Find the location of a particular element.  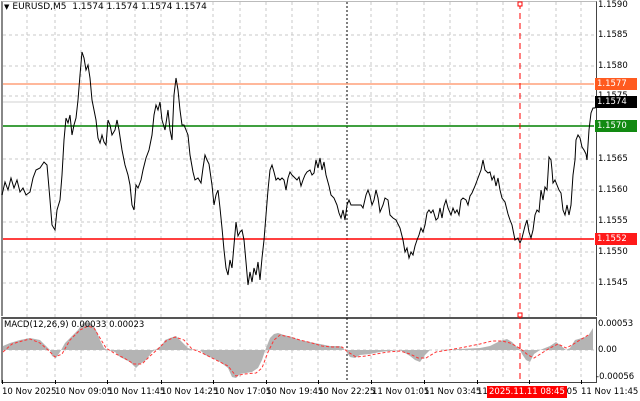

crosshair-time-tag: 2025.11.11 08:45 is located at coordinates (527, 392).